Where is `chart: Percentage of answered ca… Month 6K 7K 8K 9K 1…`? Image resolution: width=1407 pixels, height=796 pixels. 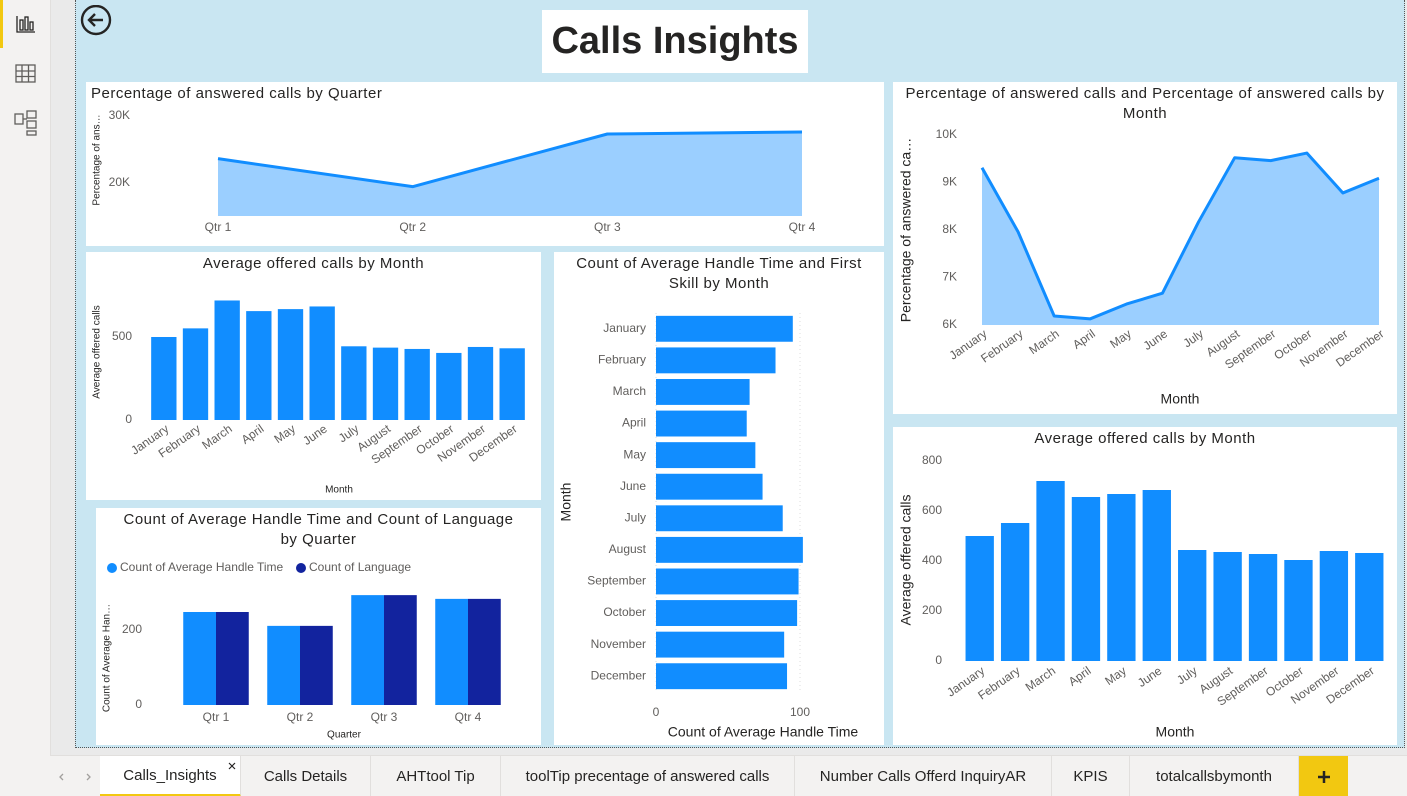
chart: Percentage of answered ca… Month 6K 7K 8K 9K 1… is located at coordinates (1142, 267).